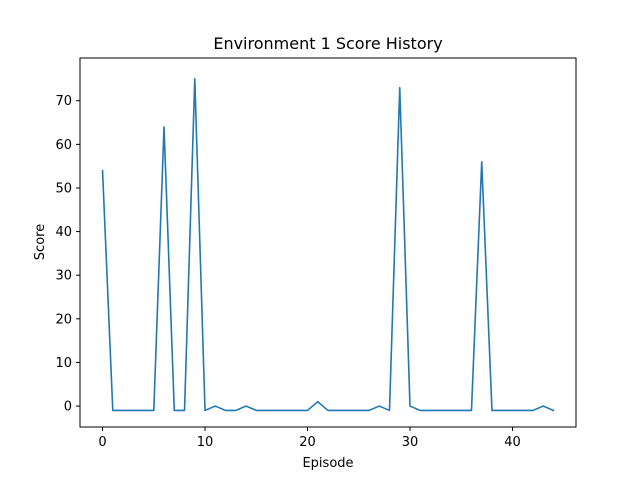 This screenshot has width=640, height=480. Describe the element at coordinates (410, 442) in the screenshot. I see `x-tick-label: 30` at that location.